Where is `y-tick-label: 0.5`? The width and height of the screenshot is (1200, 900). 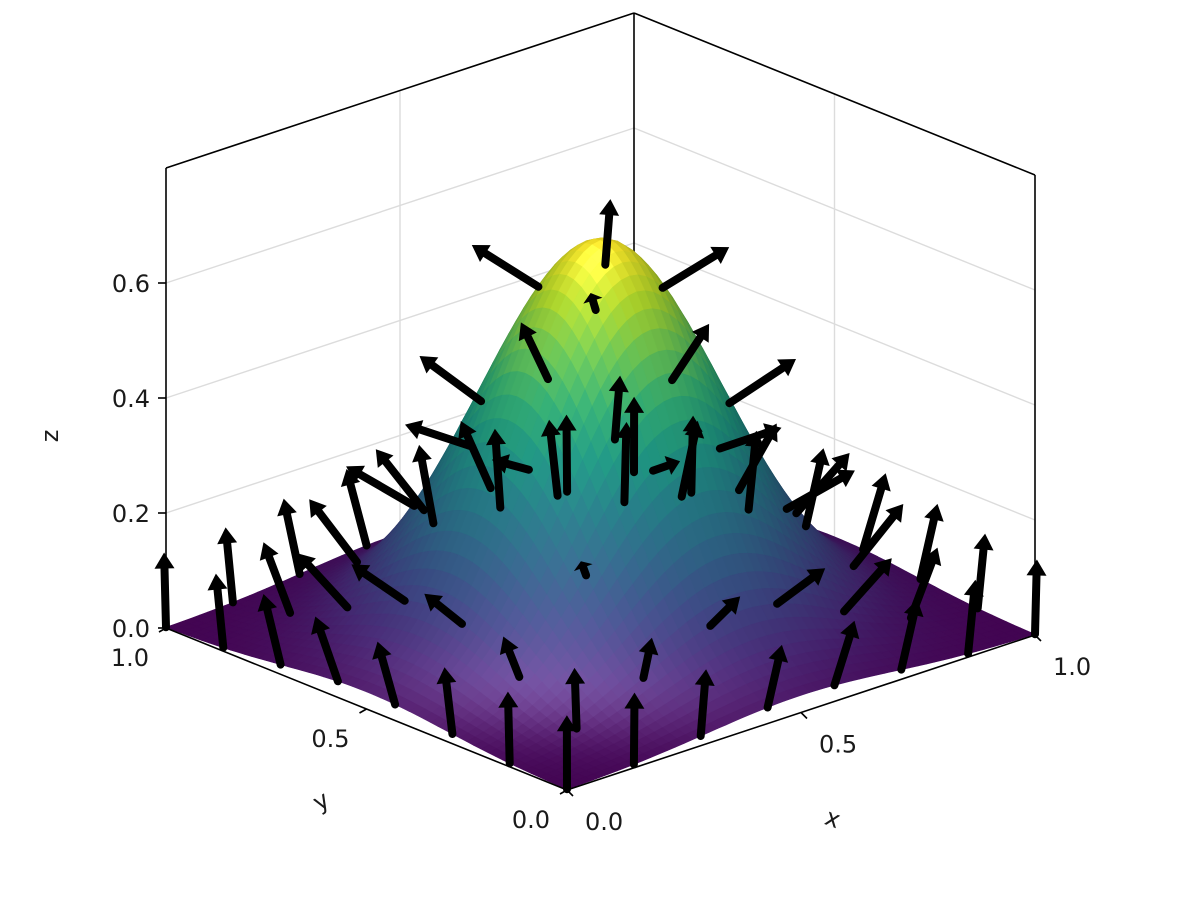 y-tick-label: 0.5 is located at coordinates (330, 739).